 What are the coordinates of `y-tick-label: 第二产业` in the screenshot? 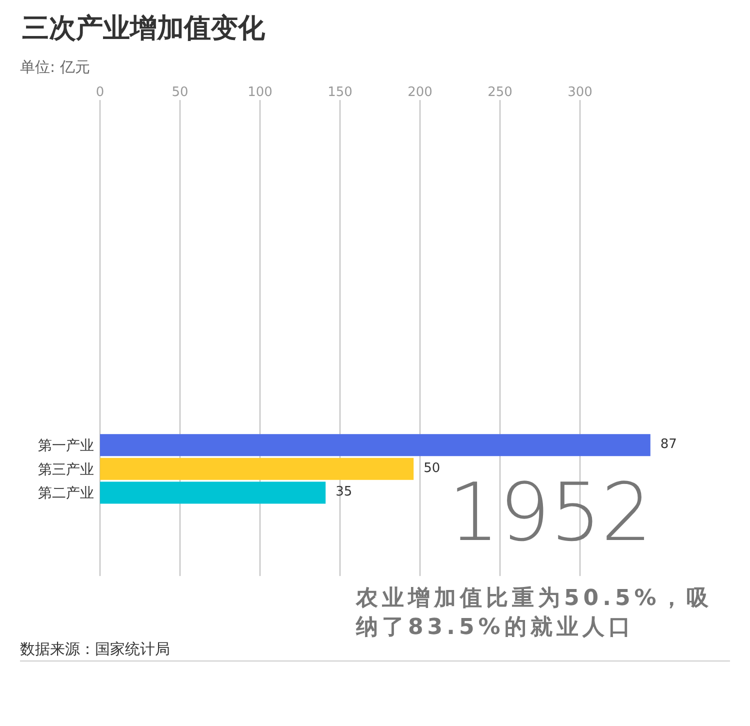 It's located at (66, 494).